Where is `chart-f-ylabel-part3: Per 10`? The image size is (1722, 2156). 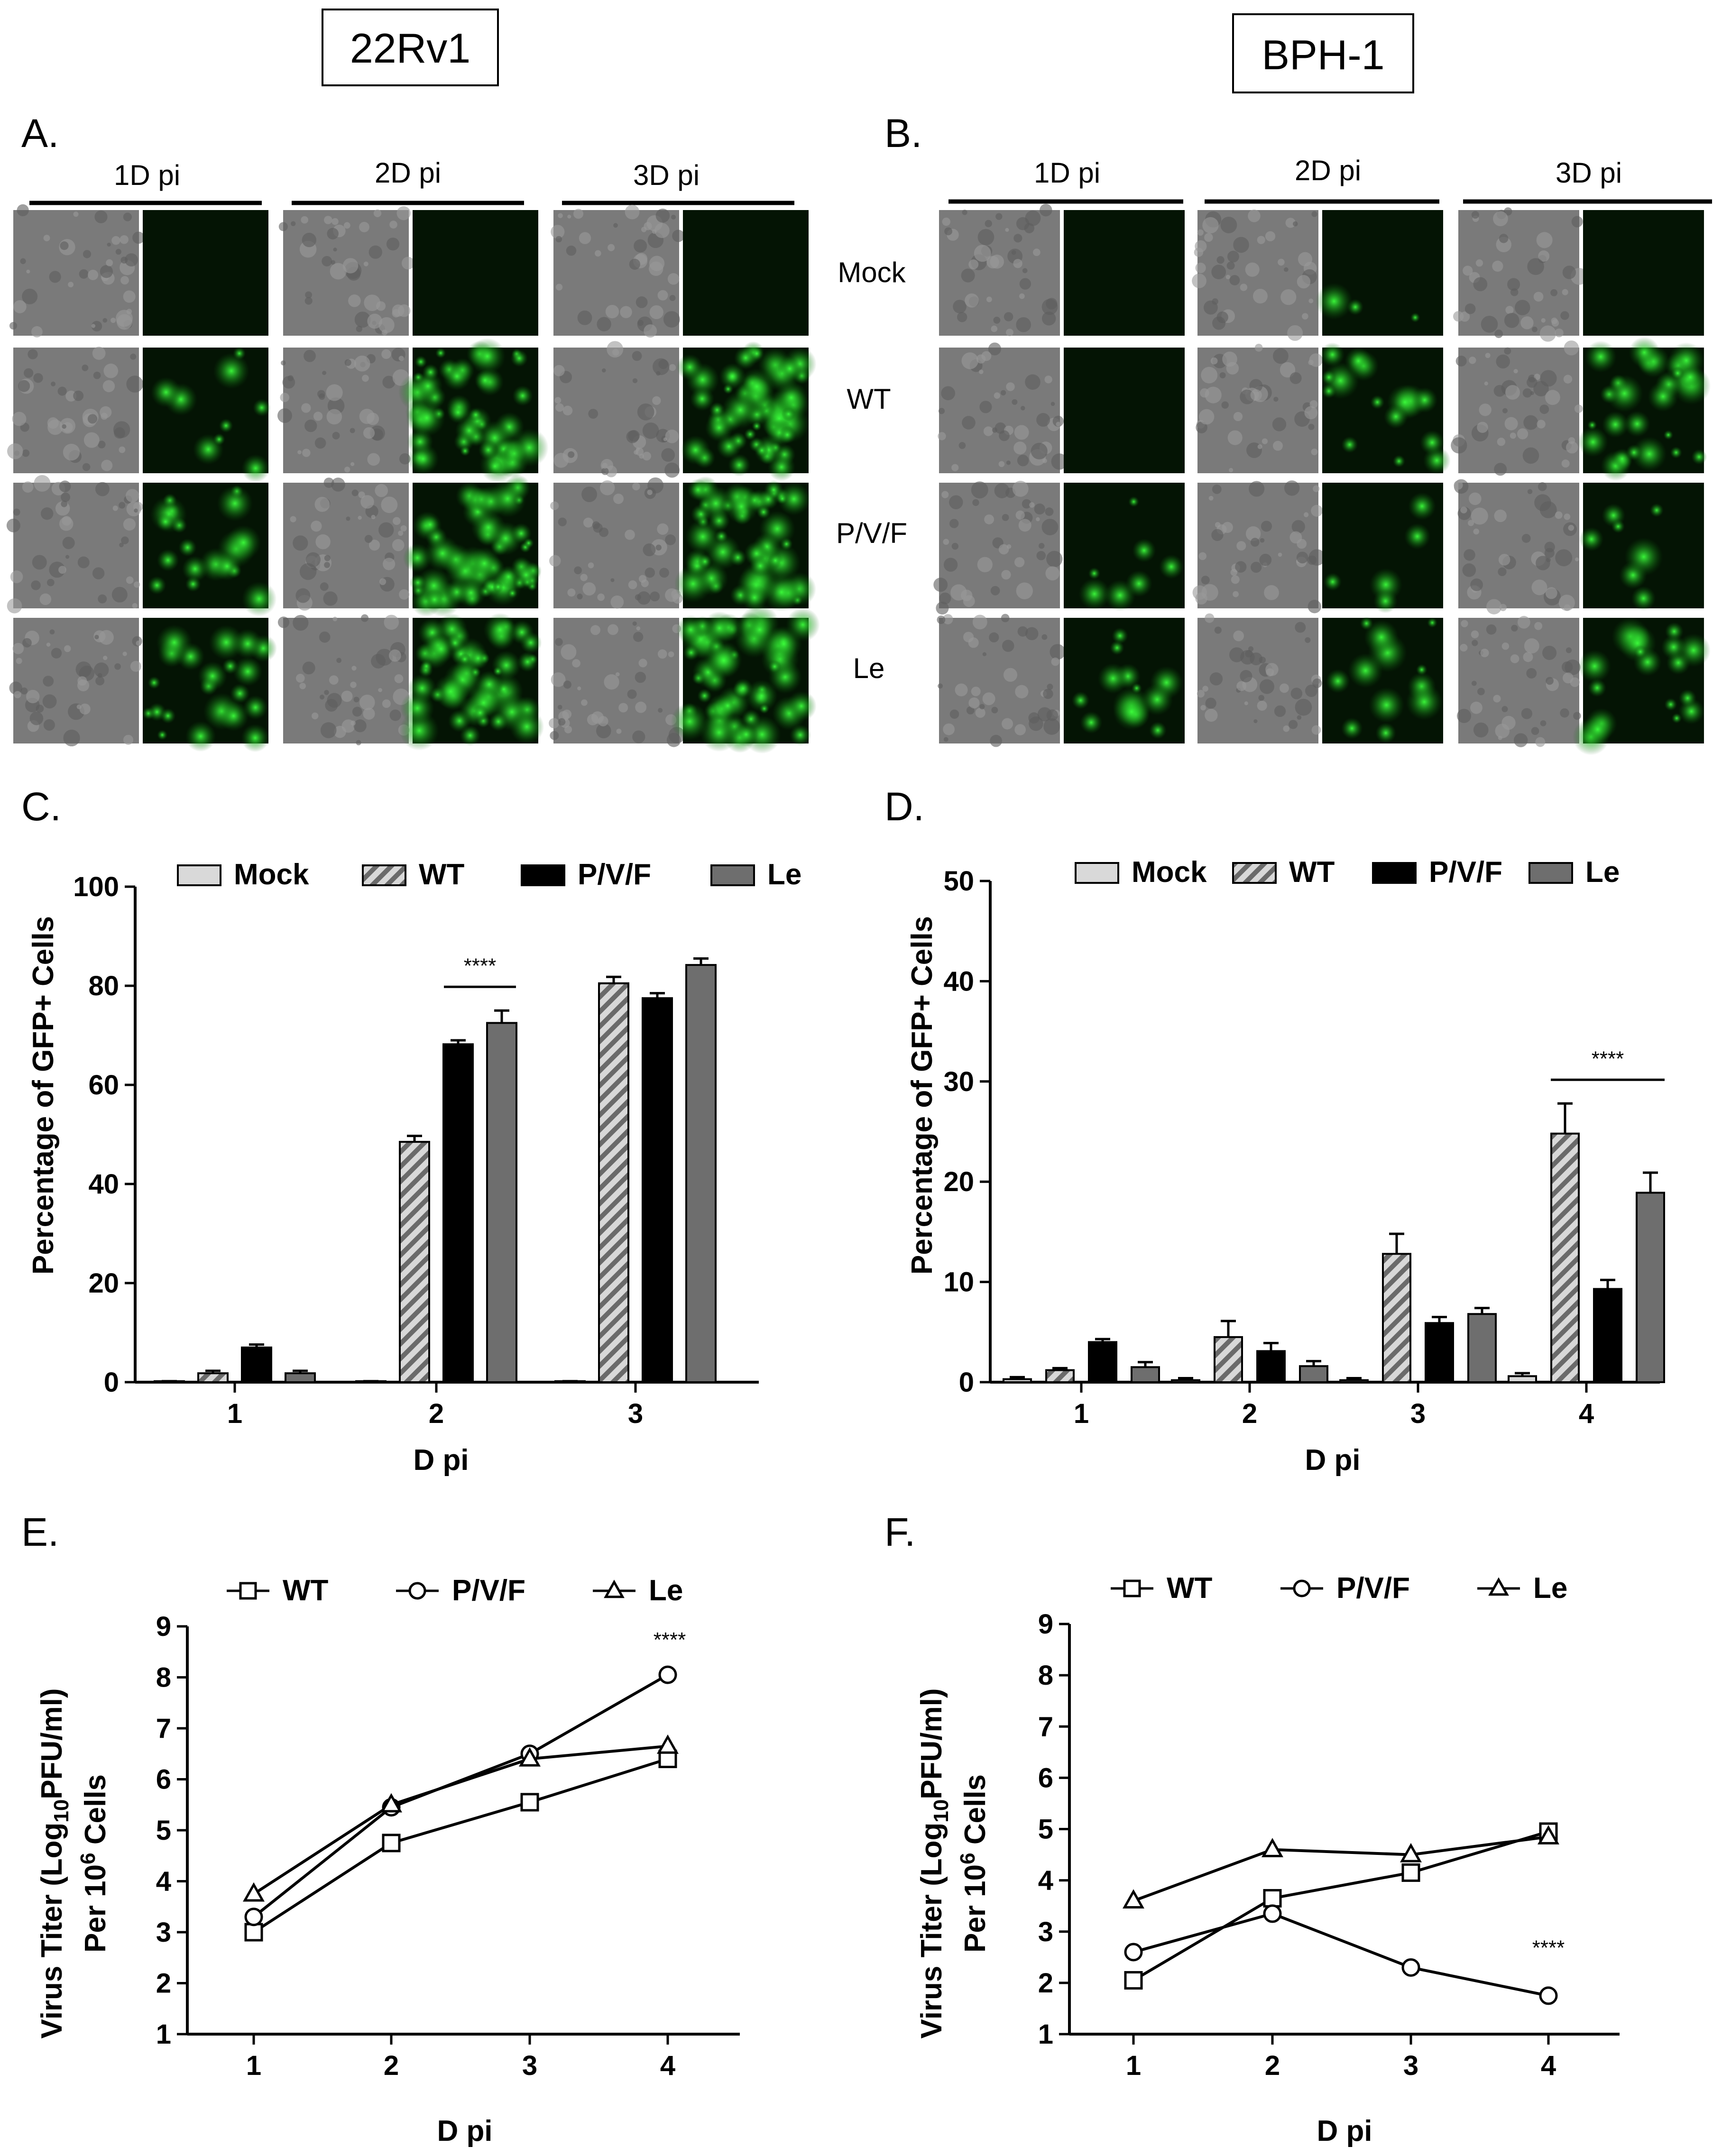
chart-f-ylabel-part3: Per 10 is located at coordinates (975, 1909).